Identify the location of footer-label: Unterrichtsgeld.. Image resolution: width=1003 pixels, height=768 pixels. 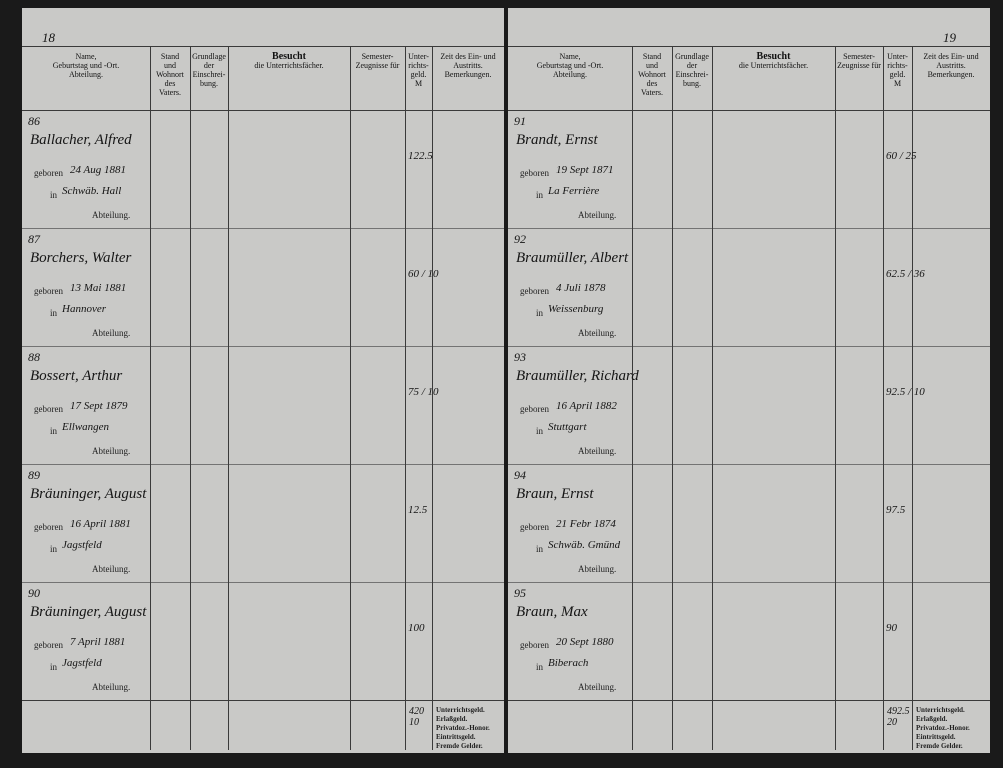
(940, 710).